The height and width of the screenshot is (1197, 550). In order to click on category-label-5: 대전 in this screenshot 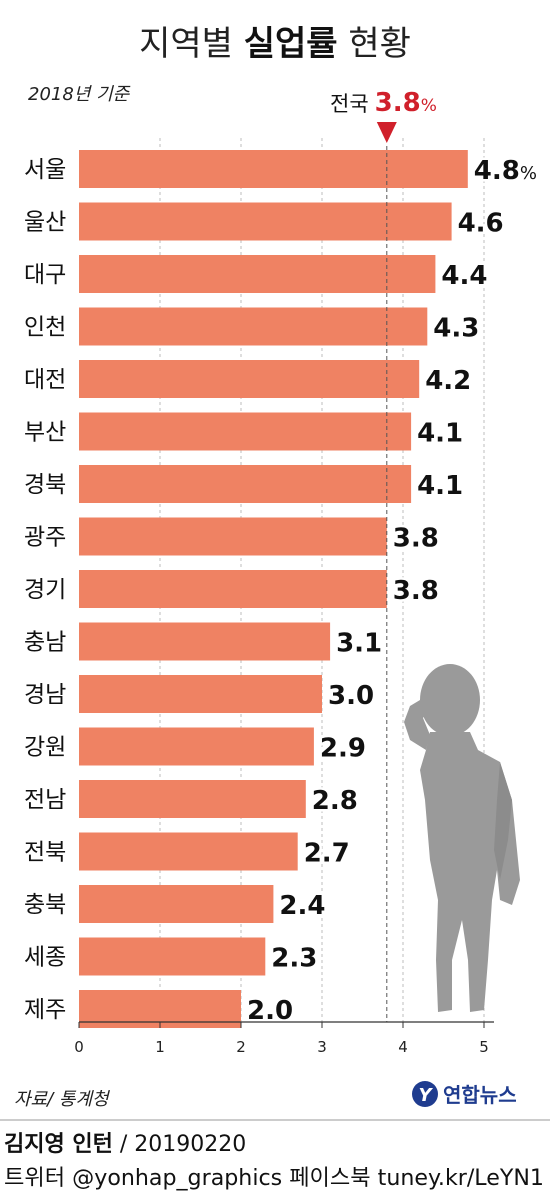, I will do `click(45, 380)`.